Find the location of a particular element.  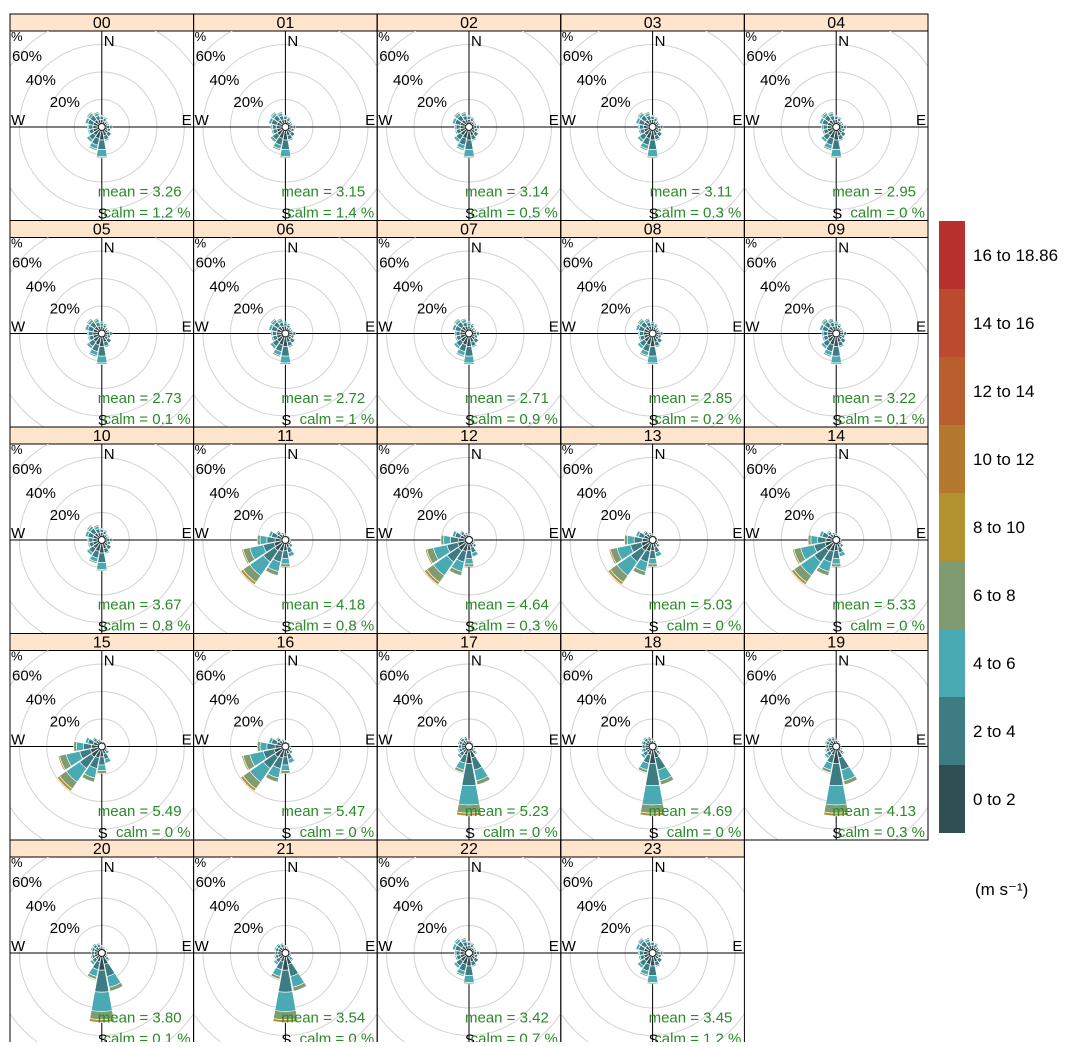

panel-border is located at coordinates (836, 737).